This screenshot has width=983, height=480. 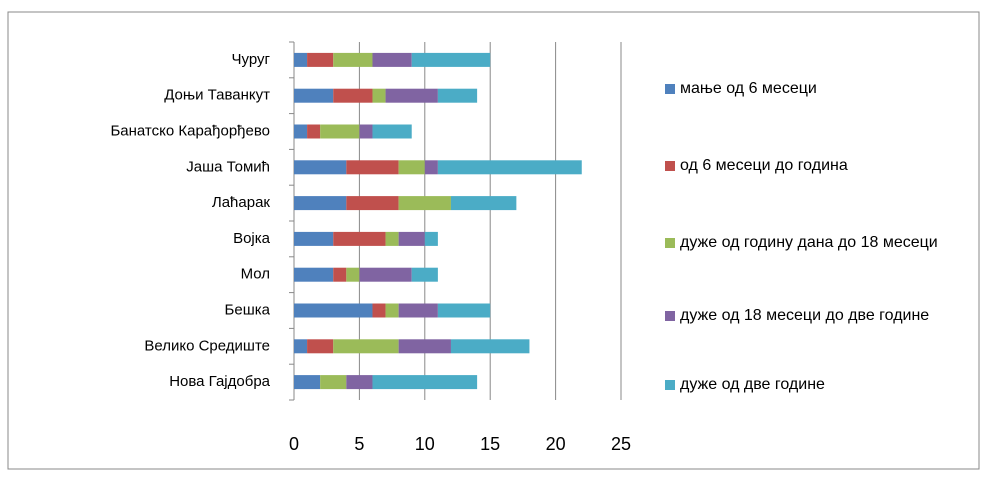 I want to click on y-tick-label: Велико Средиште, so click(x=207, y=345).